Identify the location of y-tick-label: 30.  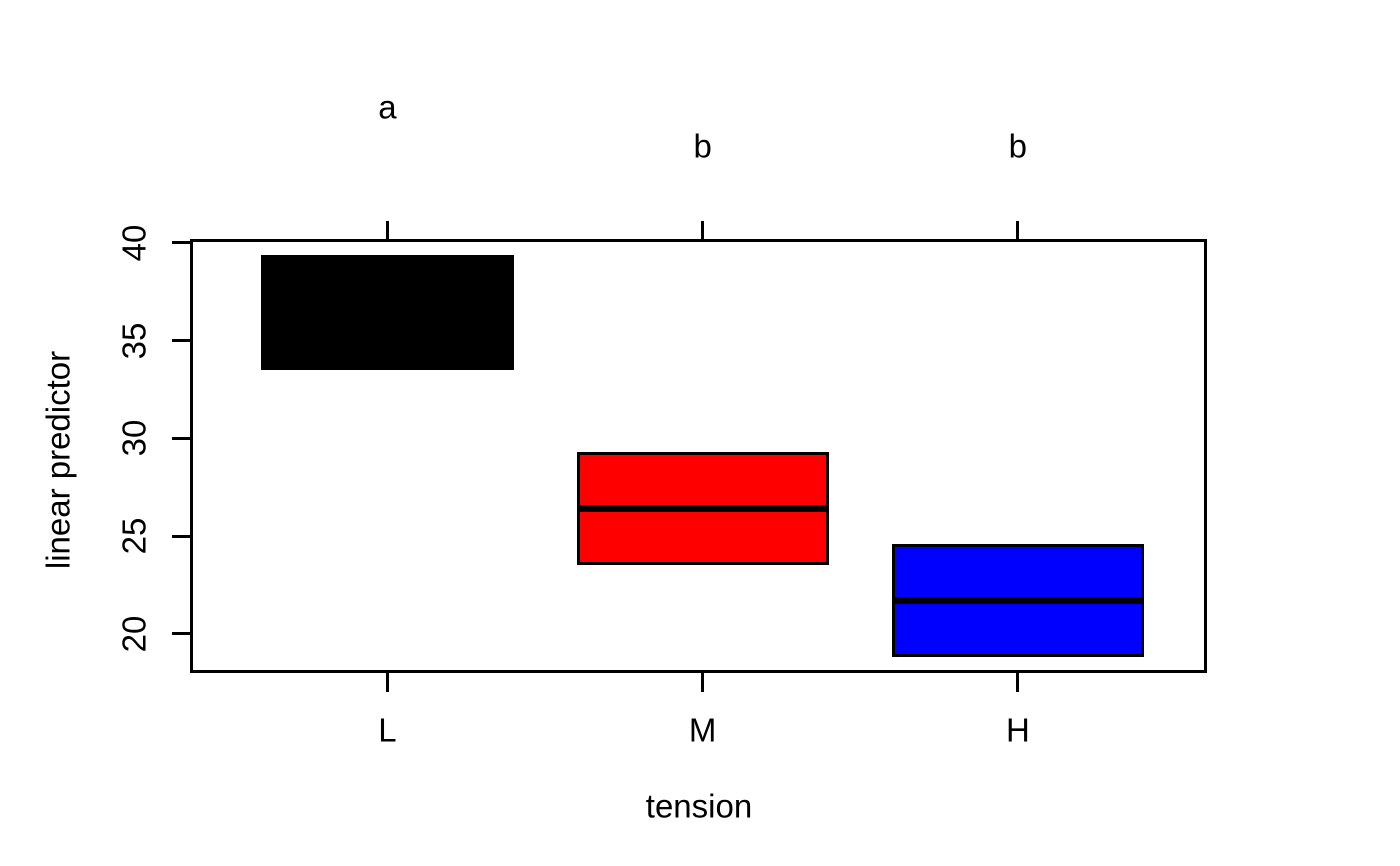
(134, 438).